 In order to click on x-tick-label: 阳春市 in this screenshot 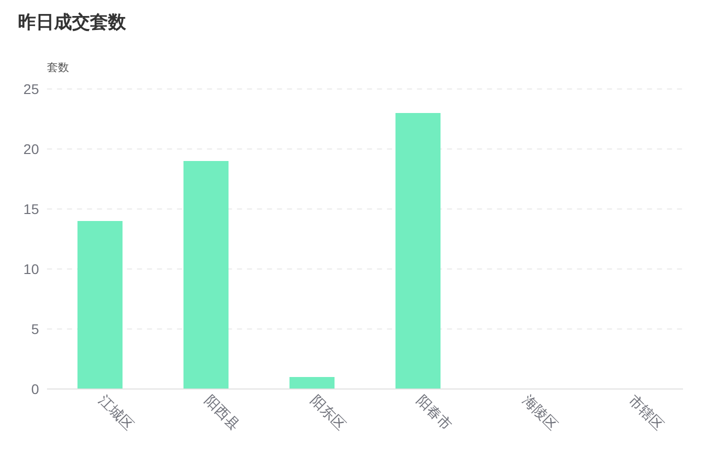, I will do `click(434, 412)`.